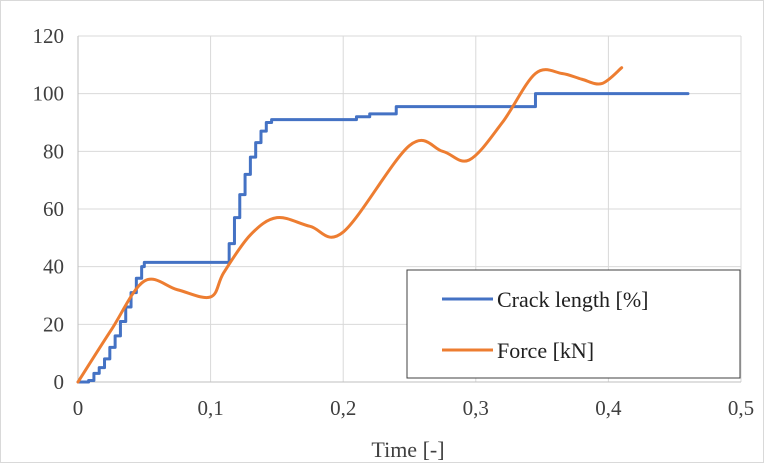 The height and width of the screenshot is (463, 764). Describe the element at coordinates (49, 94) in the screenshot. I see `y-tick-label: 100` at that location.